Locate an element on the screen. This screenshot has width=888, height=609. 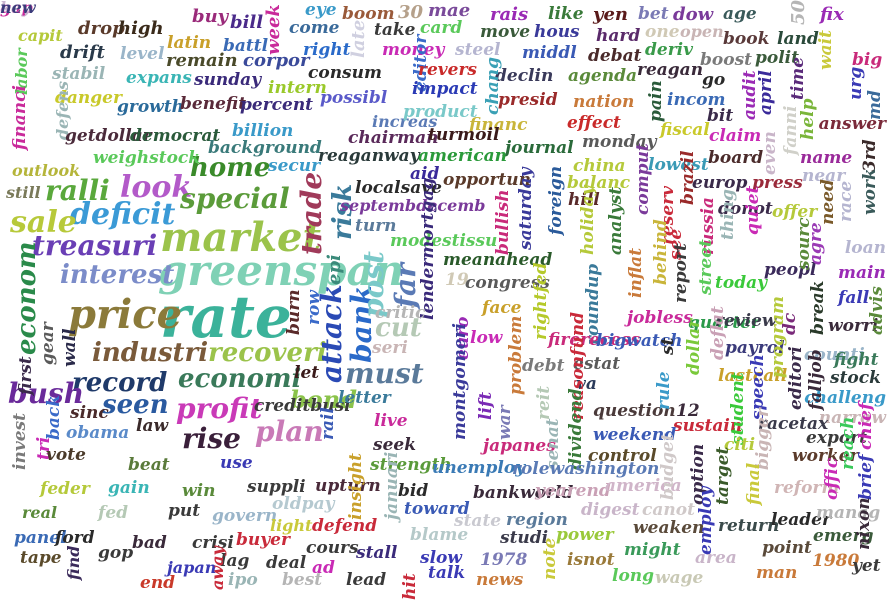
cloud-word: card is located at coordinates (441, 28).